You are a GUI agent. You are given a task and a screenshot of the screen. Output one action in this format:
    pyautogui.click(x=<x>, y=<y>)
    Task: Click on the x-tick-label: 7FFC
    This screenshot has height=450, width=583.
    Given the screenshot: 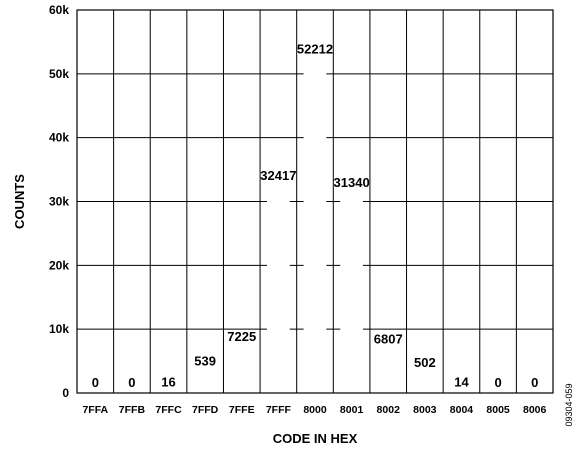 What is the action you would take?
    pyautogui.click(x=168, y=410)
    